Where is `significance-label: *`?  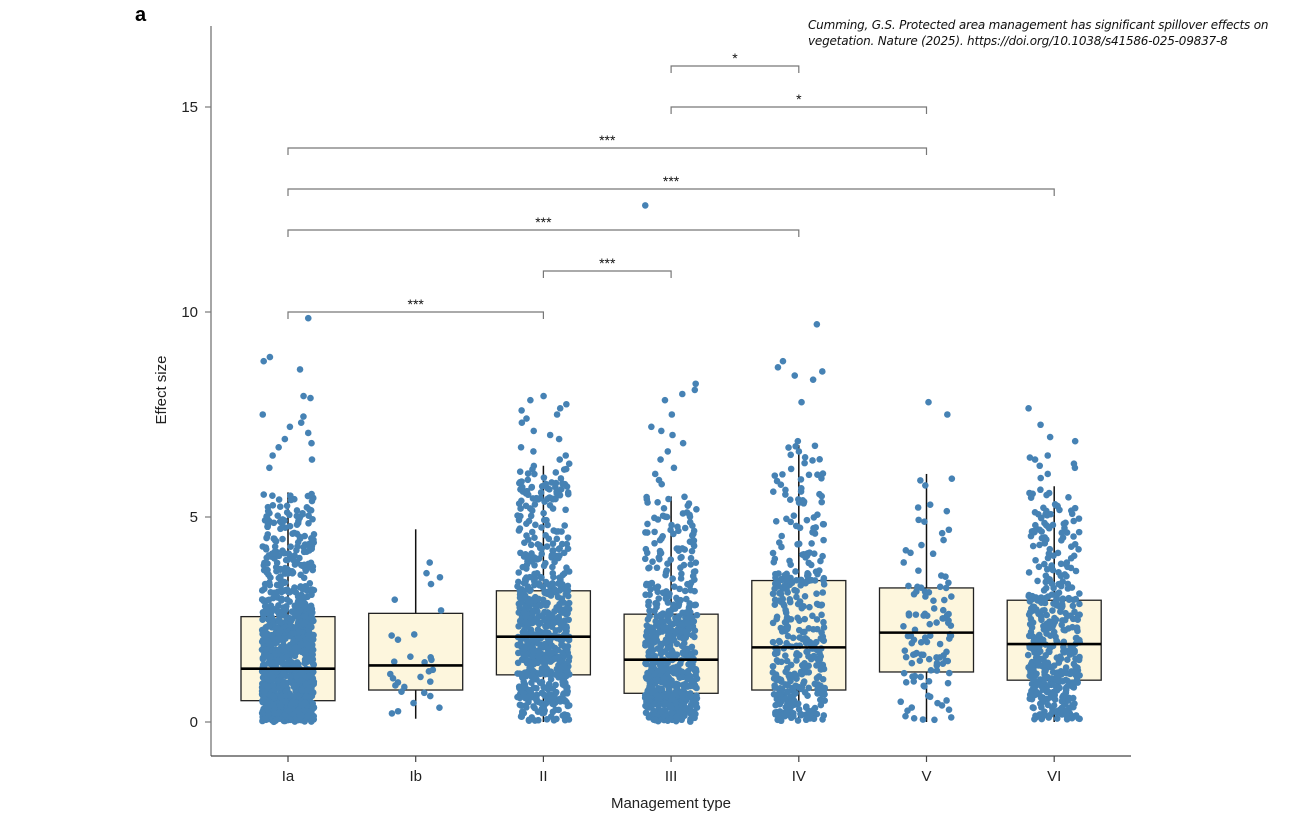
significance-label: * is located at coordinates (735, 58).